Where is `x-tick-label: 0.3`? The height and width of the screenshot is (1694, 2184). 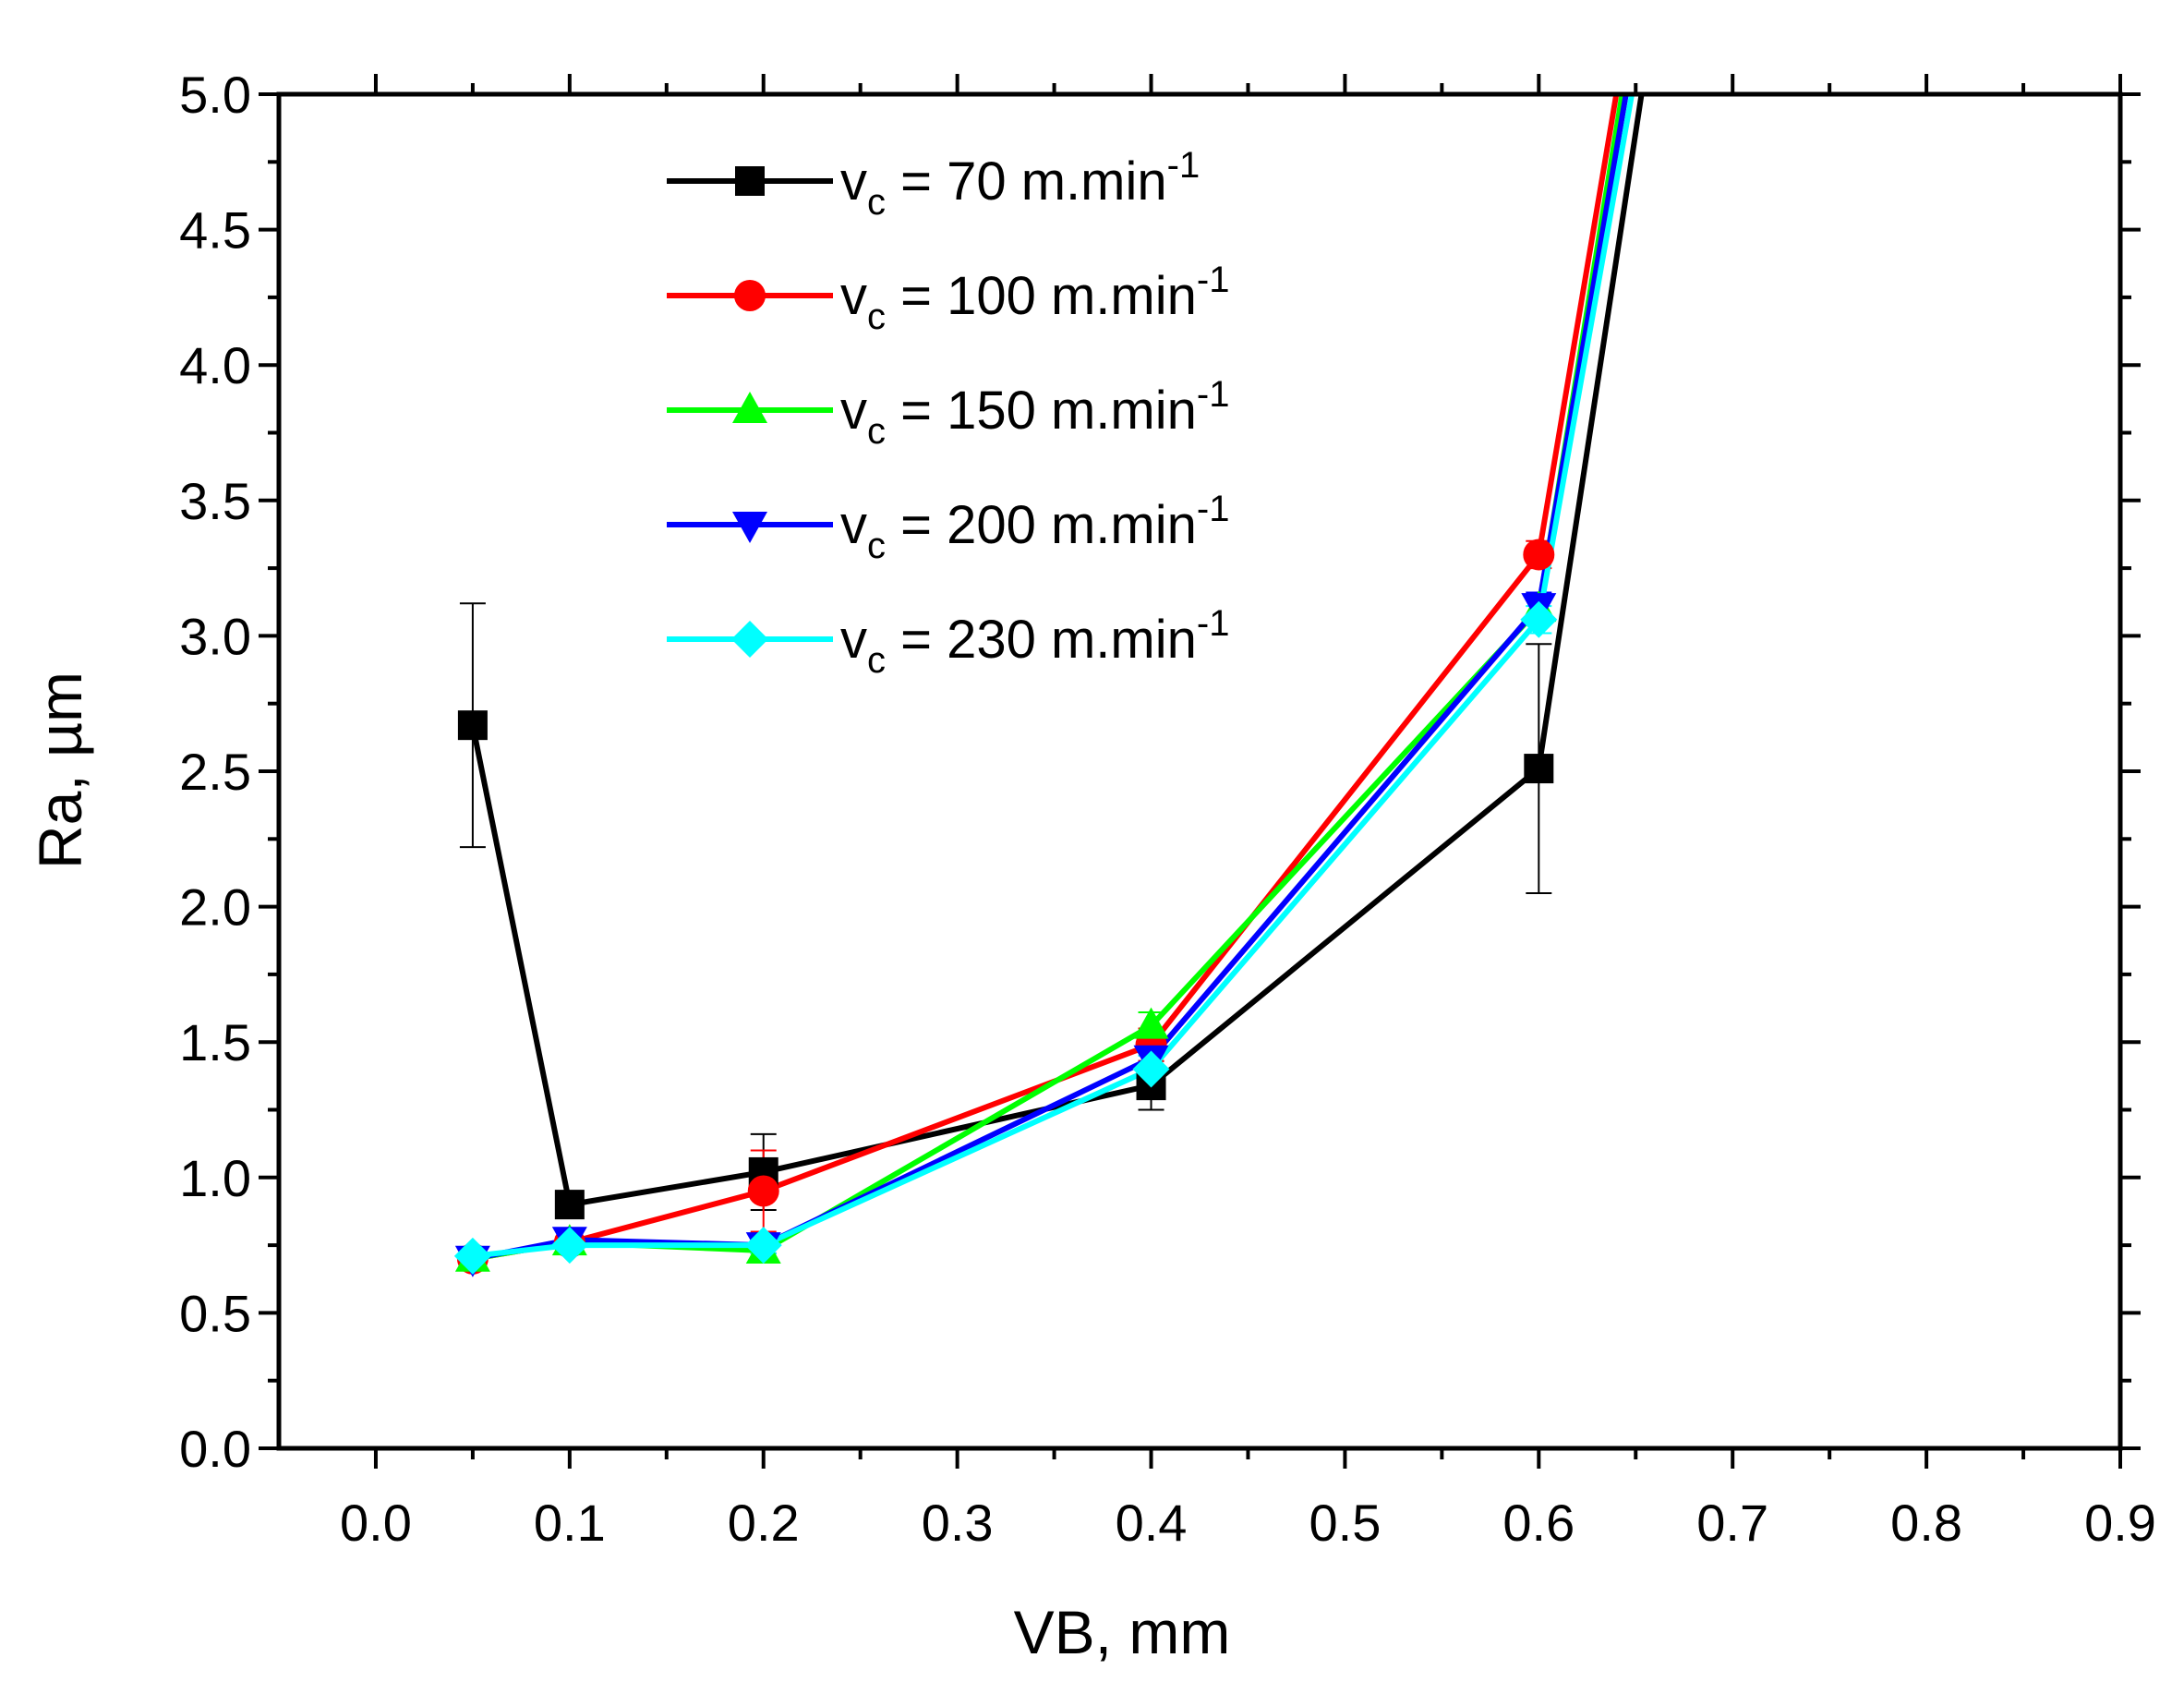
x-tick-label: 0.3 is located at coordinates (958, 1523).